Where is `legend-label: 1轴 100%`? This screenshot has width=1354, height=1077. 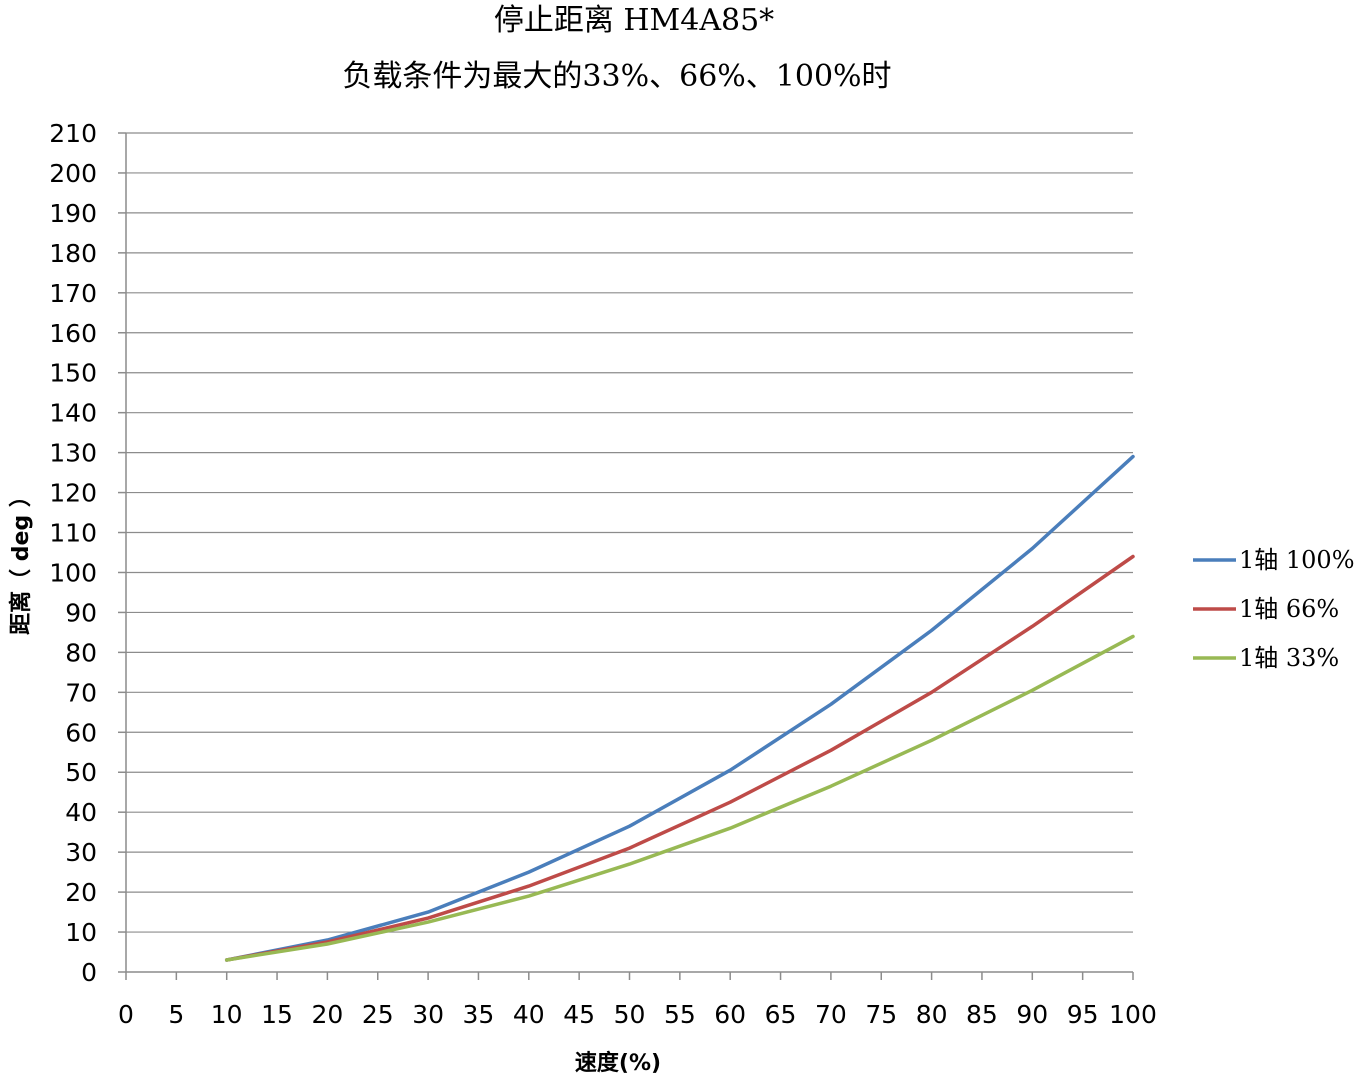
legend-label: 1轴 100% is located at coordinates (1296, 560).